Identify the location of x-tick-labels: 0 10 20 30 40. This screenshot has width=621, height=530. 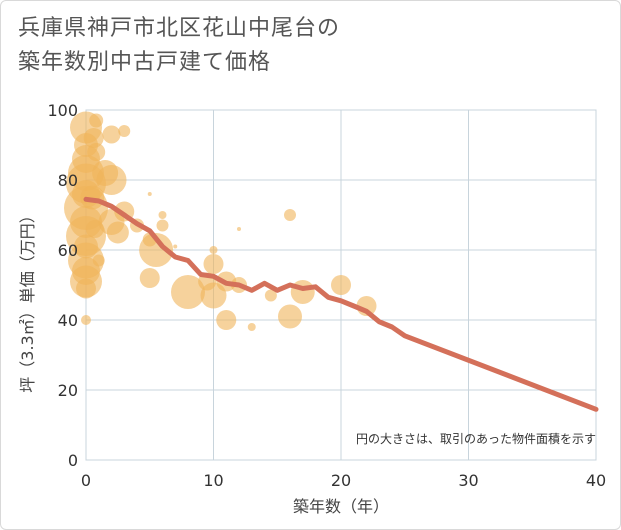
(343, 480).